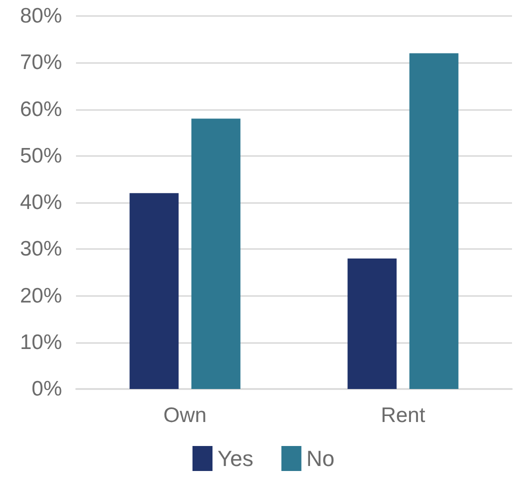 The image size is (527, 480). I want to click on y-tick-label: 60%, so click(41, 109).